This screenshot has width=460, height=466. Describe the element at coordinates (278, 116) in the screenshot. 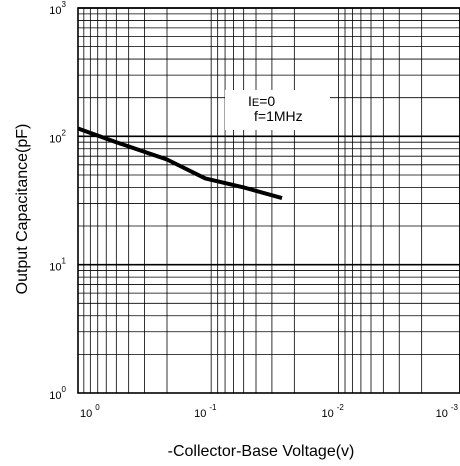

I see `annotation-frequency: f=1MHz` at that location.